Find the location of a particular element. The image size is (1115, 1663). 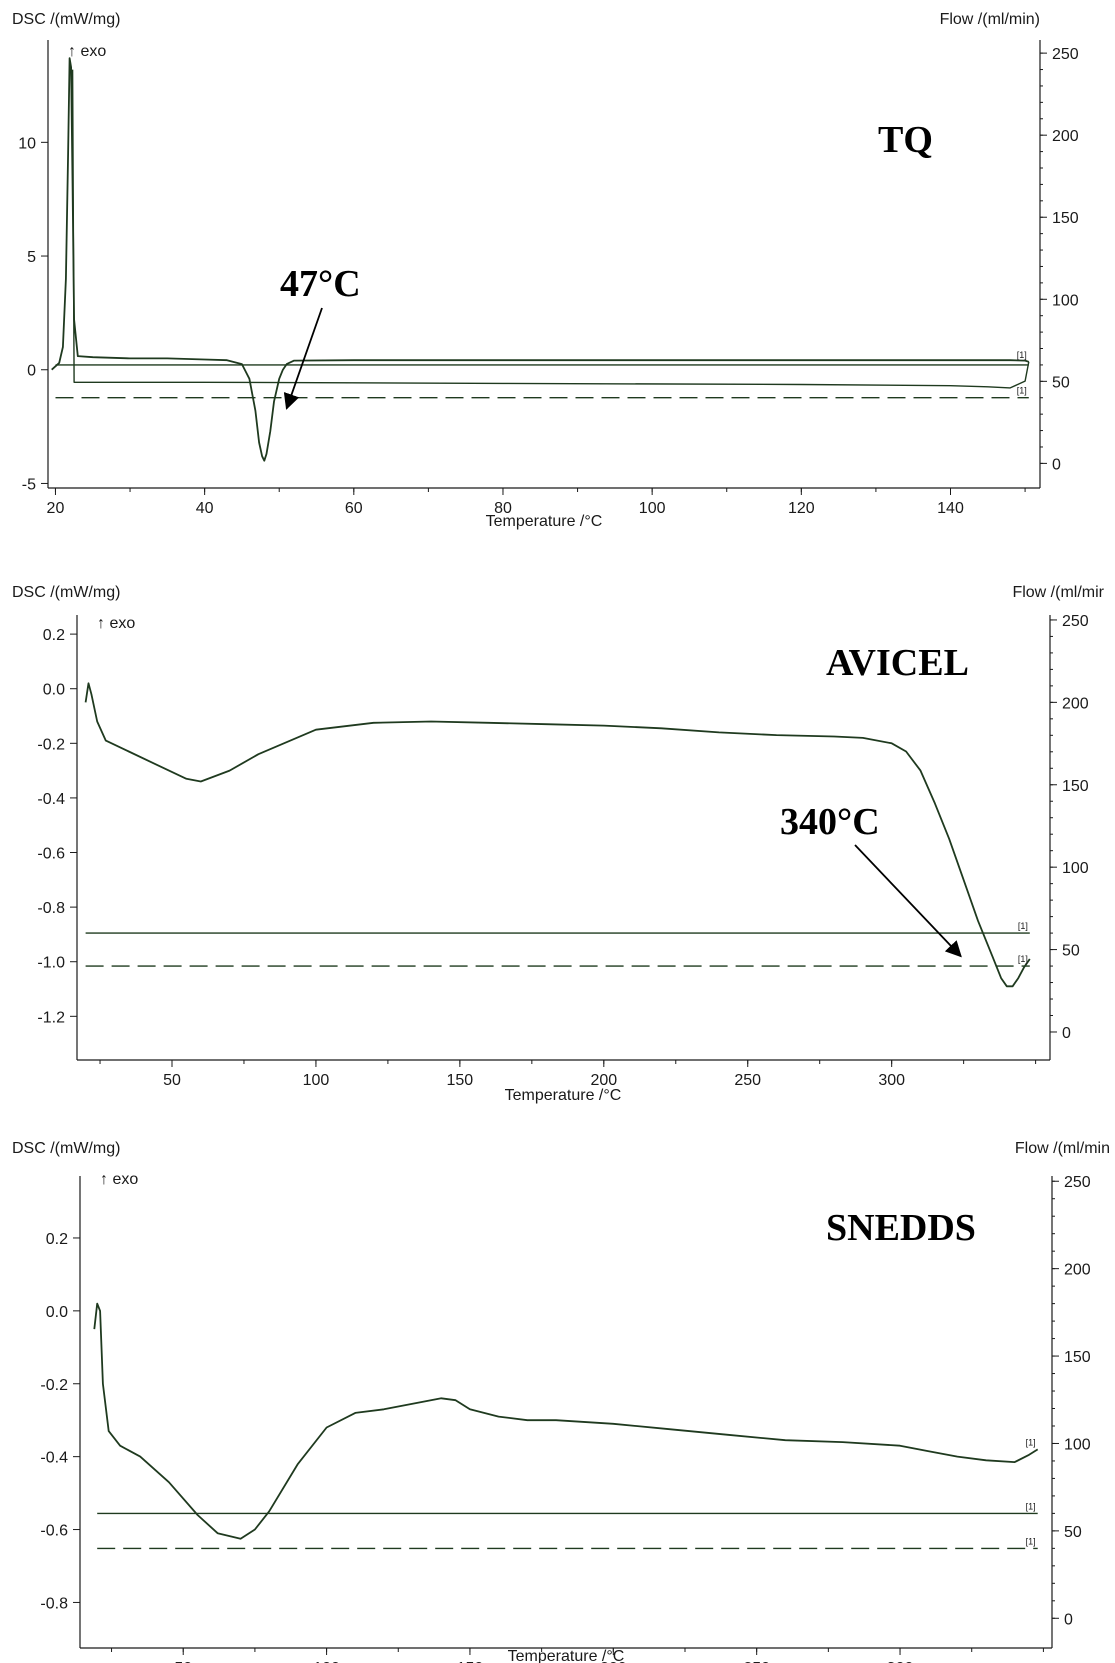

series-group: [1] [1] [1] is located at coordinates (566, 1426).